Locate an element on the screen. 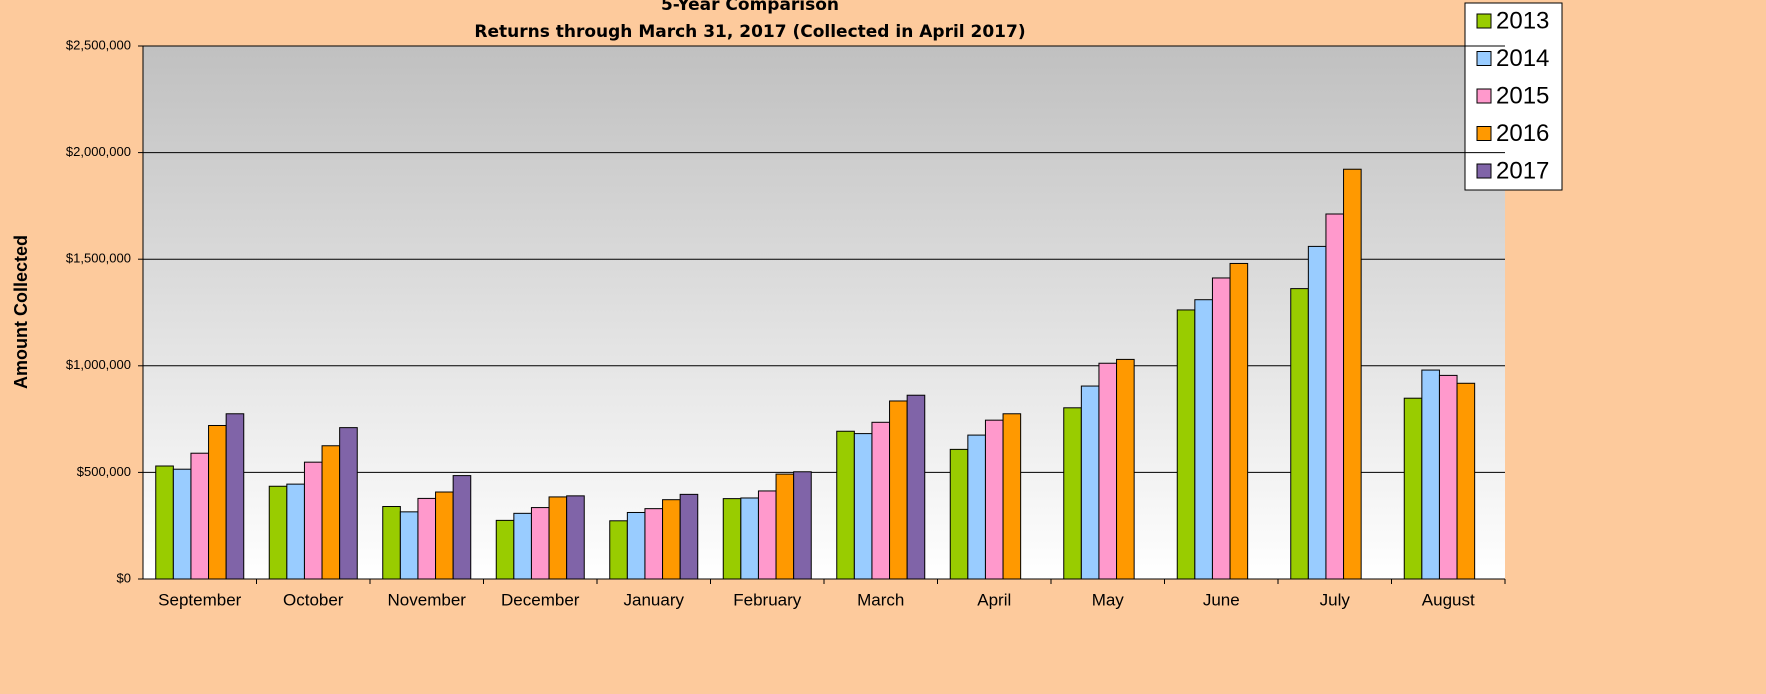 The width and height of the screenshot is (1766, 694). x-tick-label: August is located at coordinates (1448, 599).